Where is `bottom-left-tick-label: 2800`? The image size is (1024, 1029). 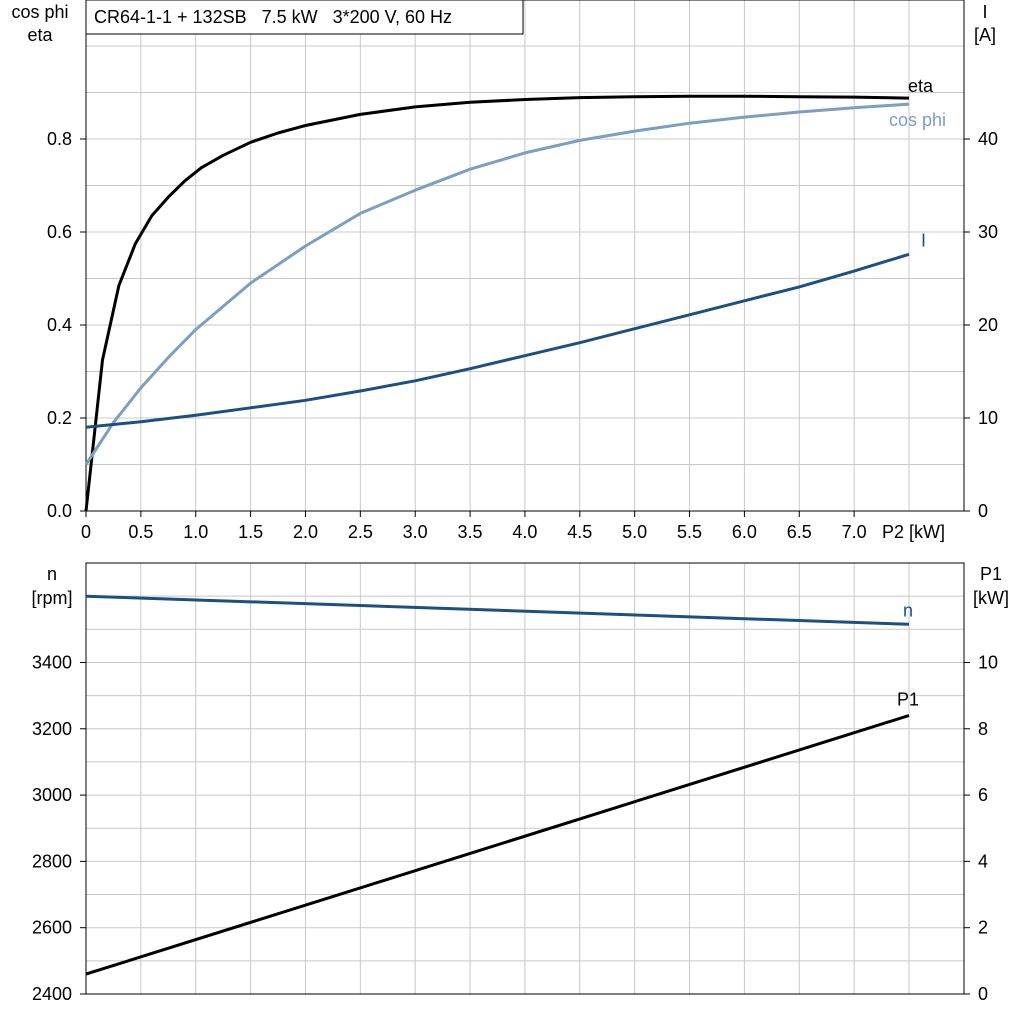 bottom-left-tick-label: 2800 is located at coordinates (52, 861).